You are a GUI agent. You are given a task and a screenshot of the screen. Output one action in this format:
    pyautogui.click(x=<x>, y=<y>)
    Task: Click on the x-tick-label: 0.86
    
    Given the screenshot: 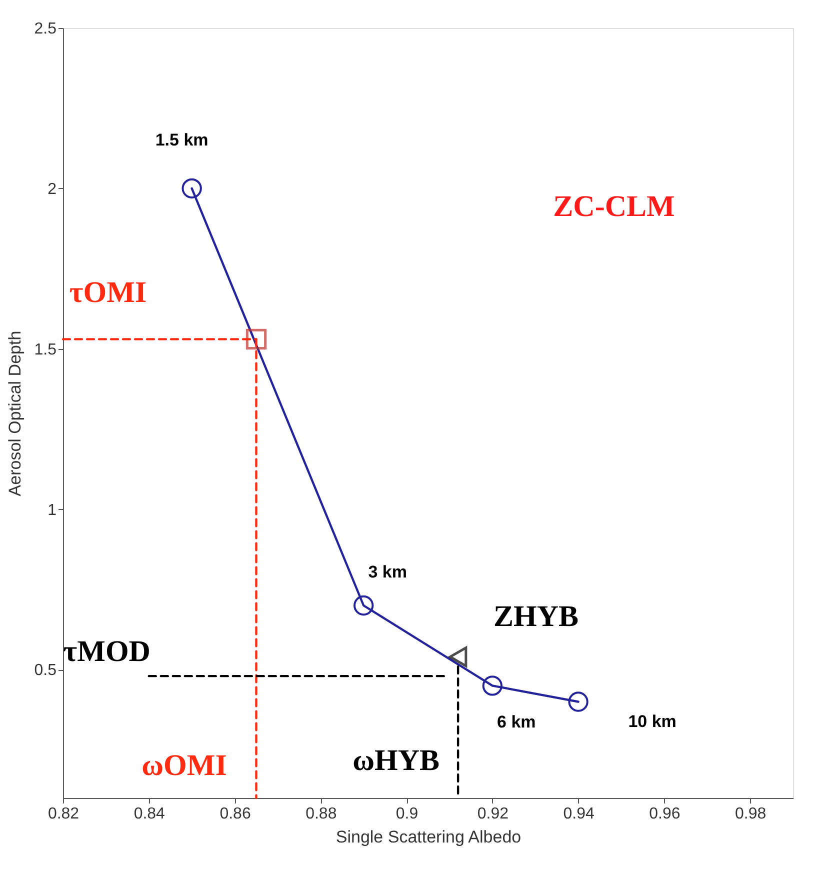 What is the action you would take?
    pyautogui.click(x=235, y=814)
    